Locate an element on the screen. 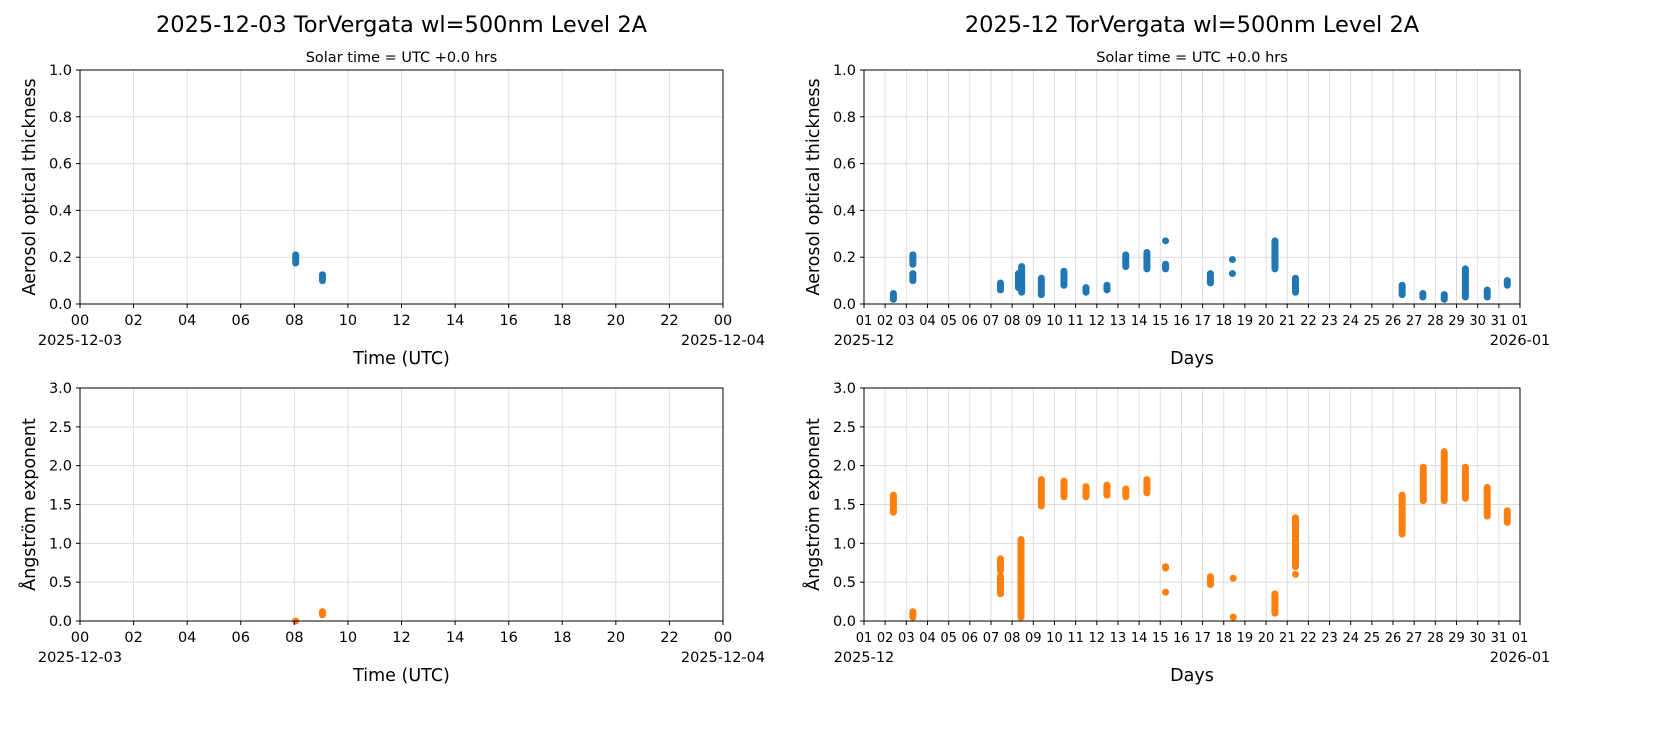  axes-frame is located at coordinates (1192, 187).